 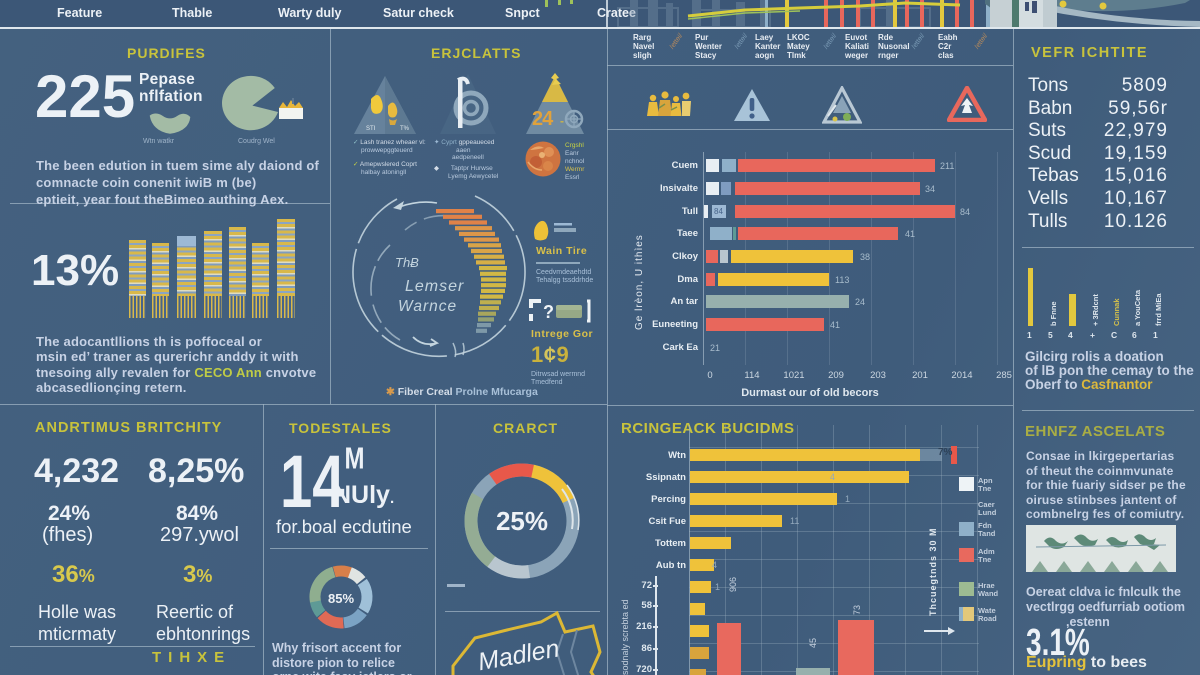 I want to click on svg-text: Warnce, so click(x=427, y=306).